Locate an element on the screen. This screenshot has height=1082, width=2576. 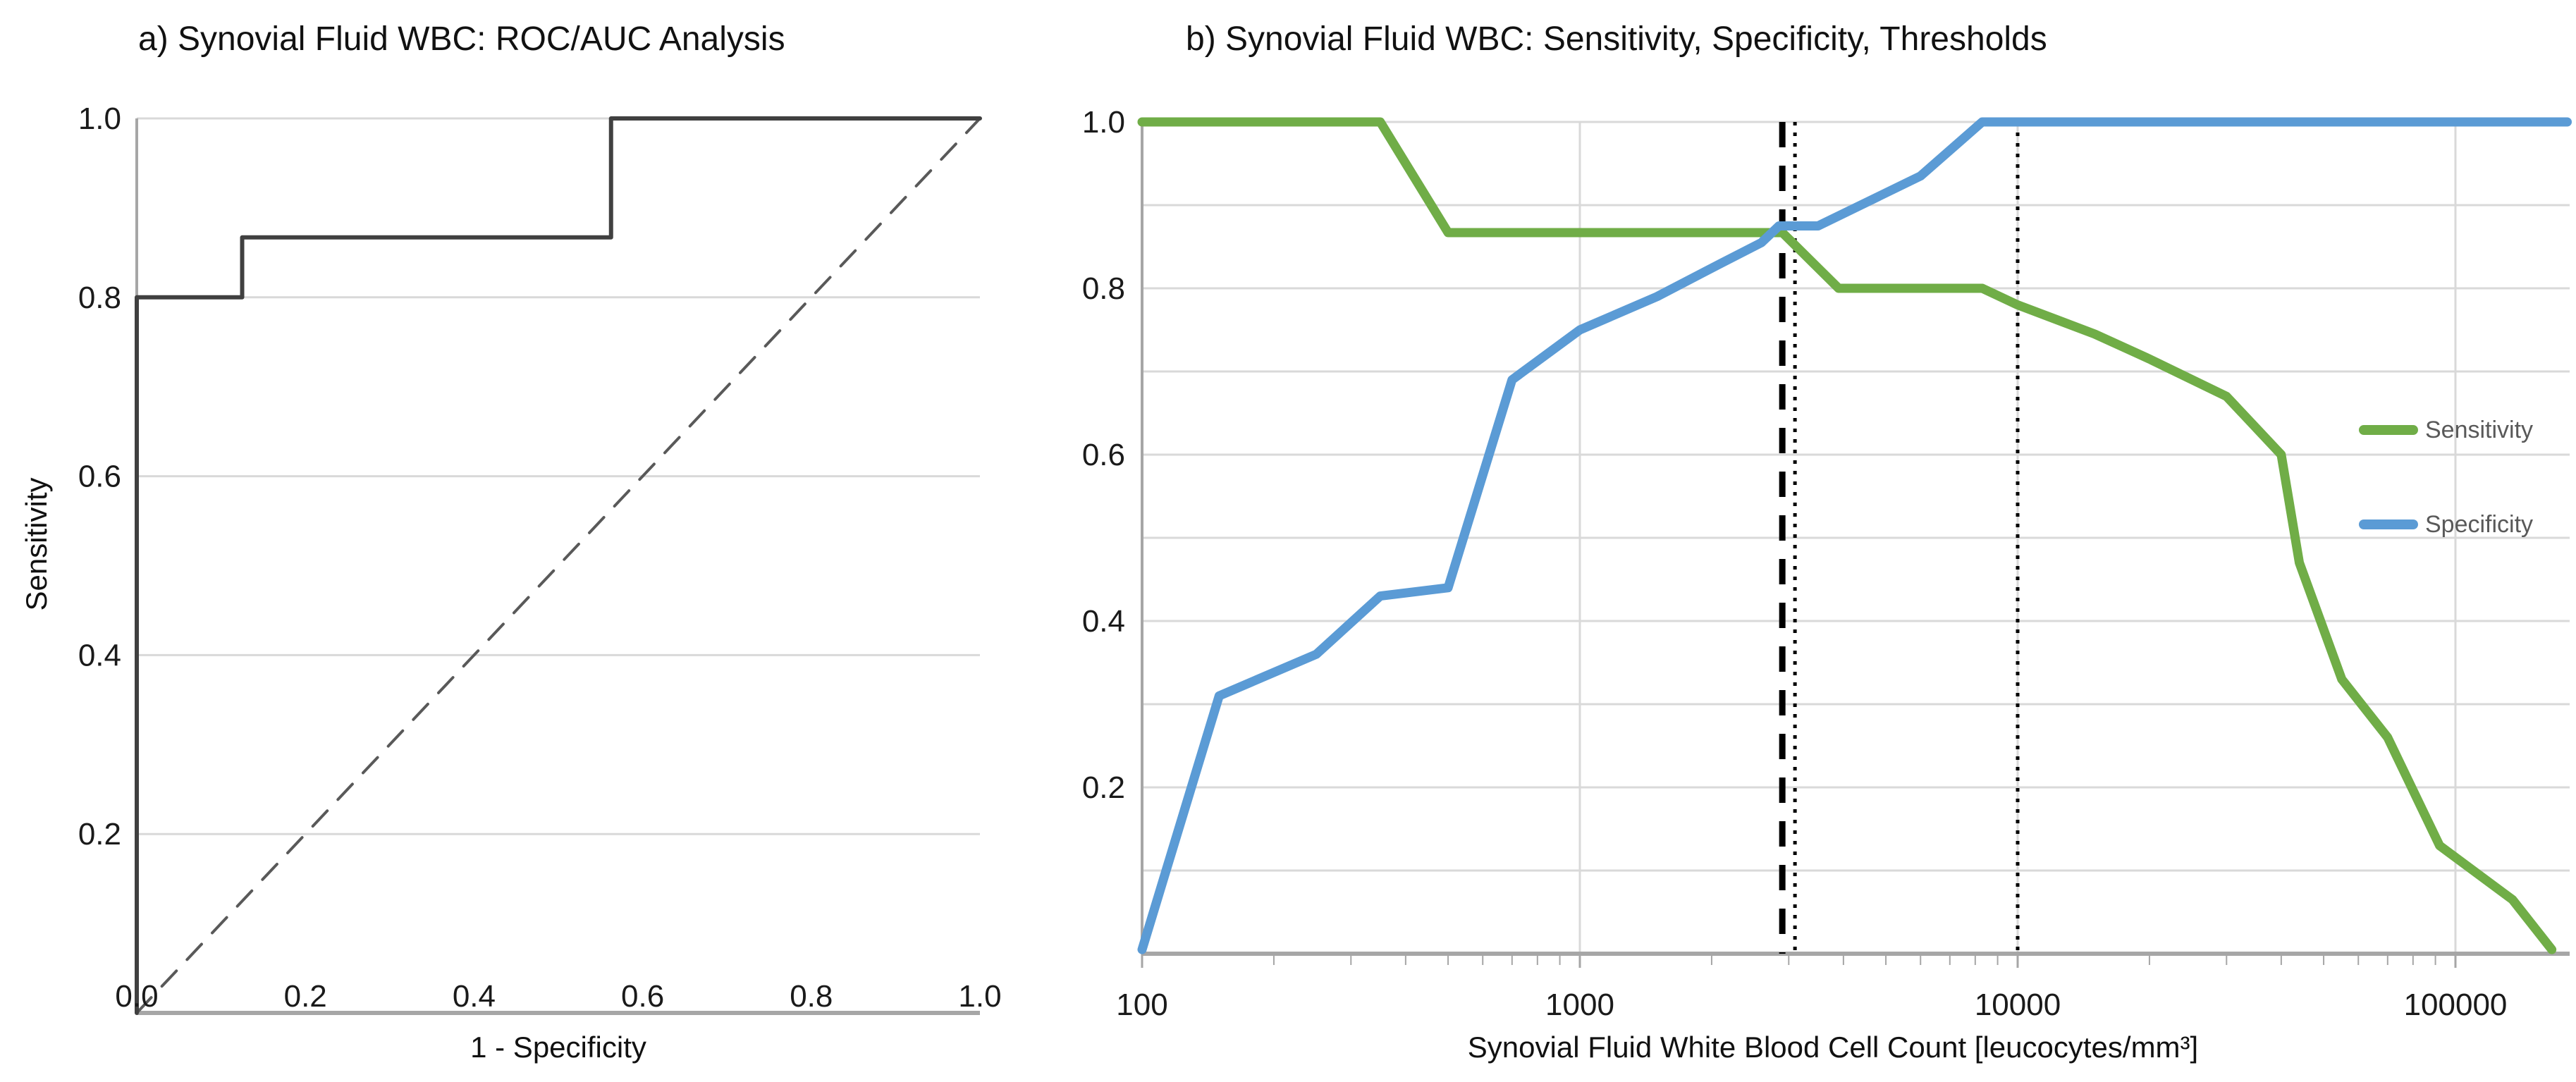
panel-b-y-tick-label: 0.6 is located at coordinates (1103, 455).